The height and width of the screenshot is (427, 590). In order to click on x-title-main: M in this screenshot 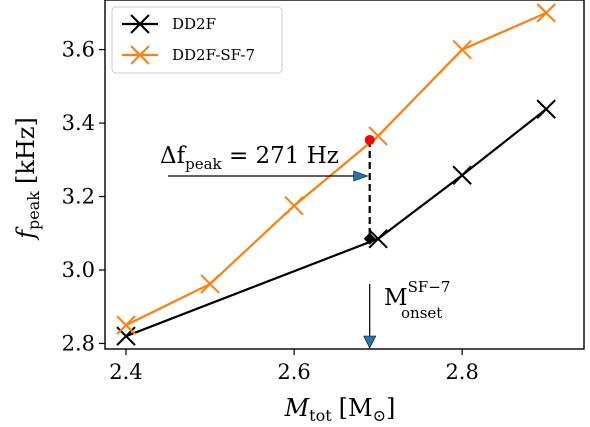, I will do `click(297, 408)`.